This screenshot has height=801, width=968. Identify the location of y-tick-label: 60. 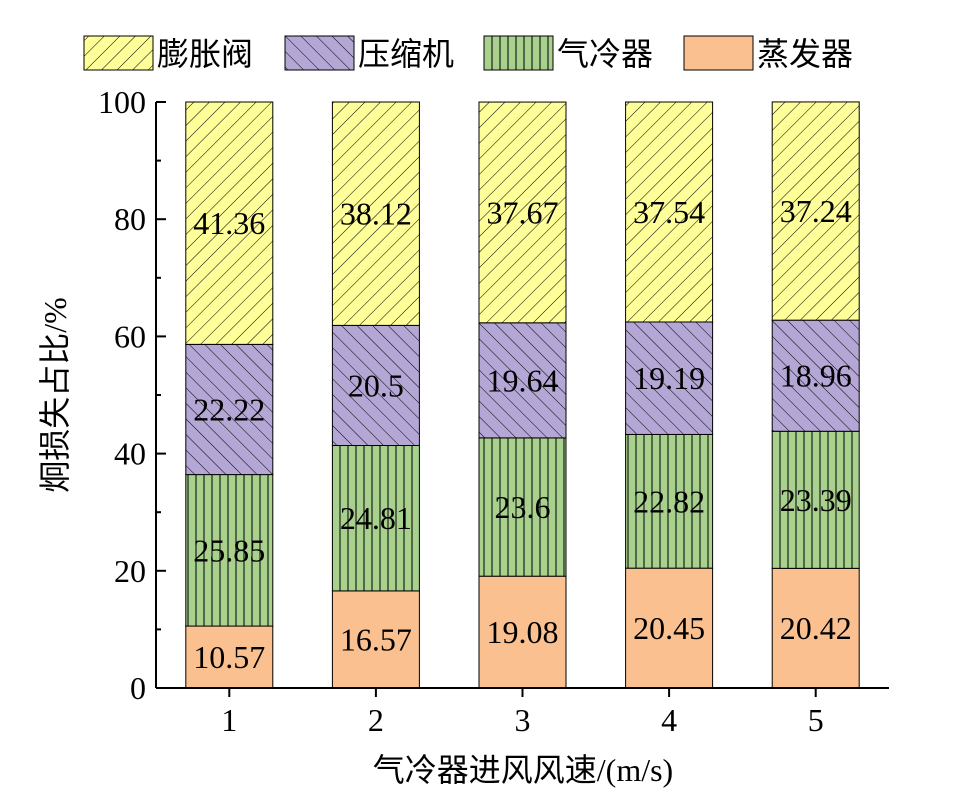
(130, 336).